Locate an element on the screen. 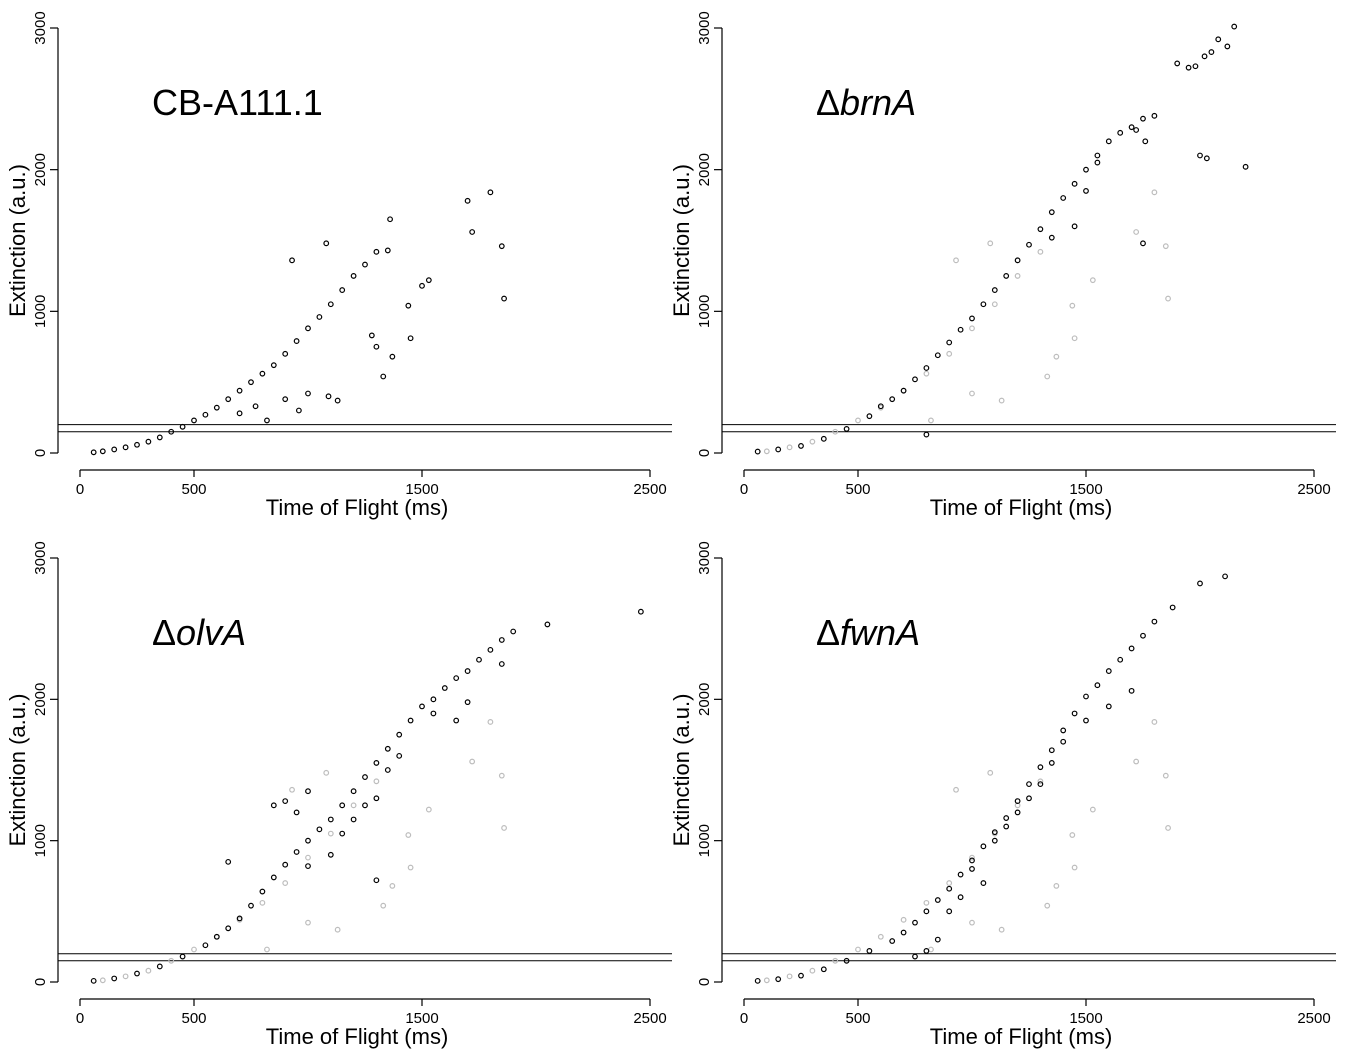  x-axis-title: Time of Flight (ms) is located at coordinates (357, 507).